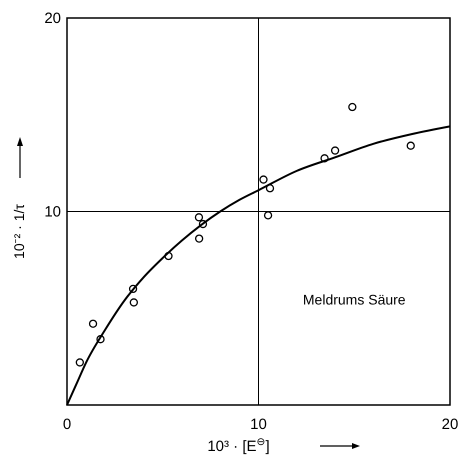 Image resolution: width=469 pixels, height=460 pixels. What do you see at coordinates (67, 424) in the screenshot?
I see `x-tick-label: 0` at bounding box center [67, 424].